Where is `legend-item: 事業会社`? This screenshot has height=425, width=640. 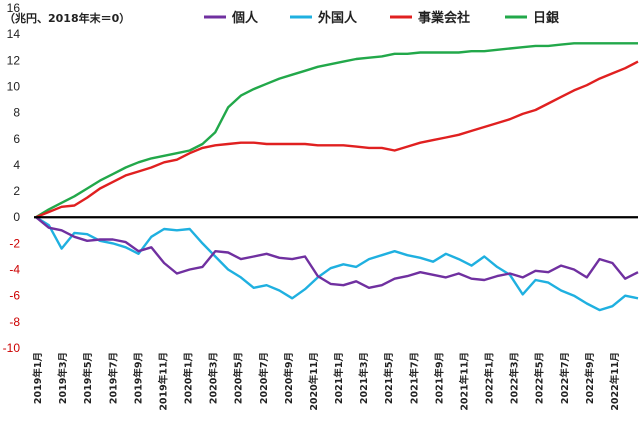
legend-item: 事業会社 is located at coordinates (430, 18).